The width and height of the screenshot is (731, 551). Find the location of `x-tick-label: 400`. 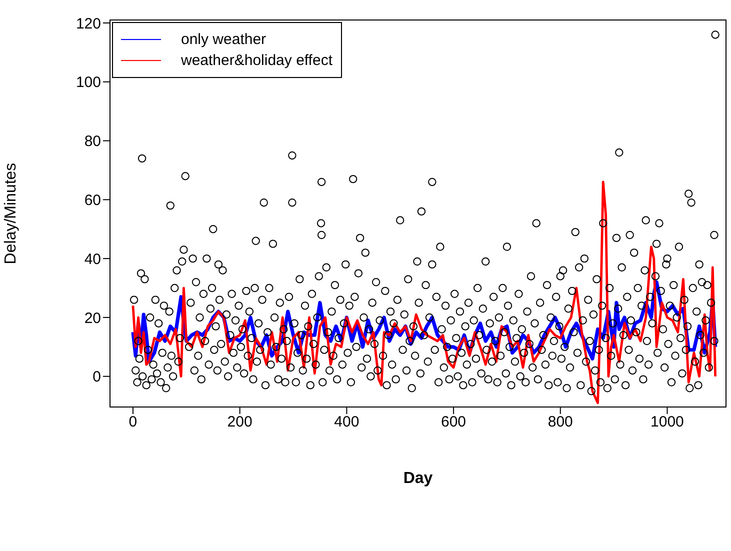

x-tick-label: 400 is located at coordinates (347, 422).